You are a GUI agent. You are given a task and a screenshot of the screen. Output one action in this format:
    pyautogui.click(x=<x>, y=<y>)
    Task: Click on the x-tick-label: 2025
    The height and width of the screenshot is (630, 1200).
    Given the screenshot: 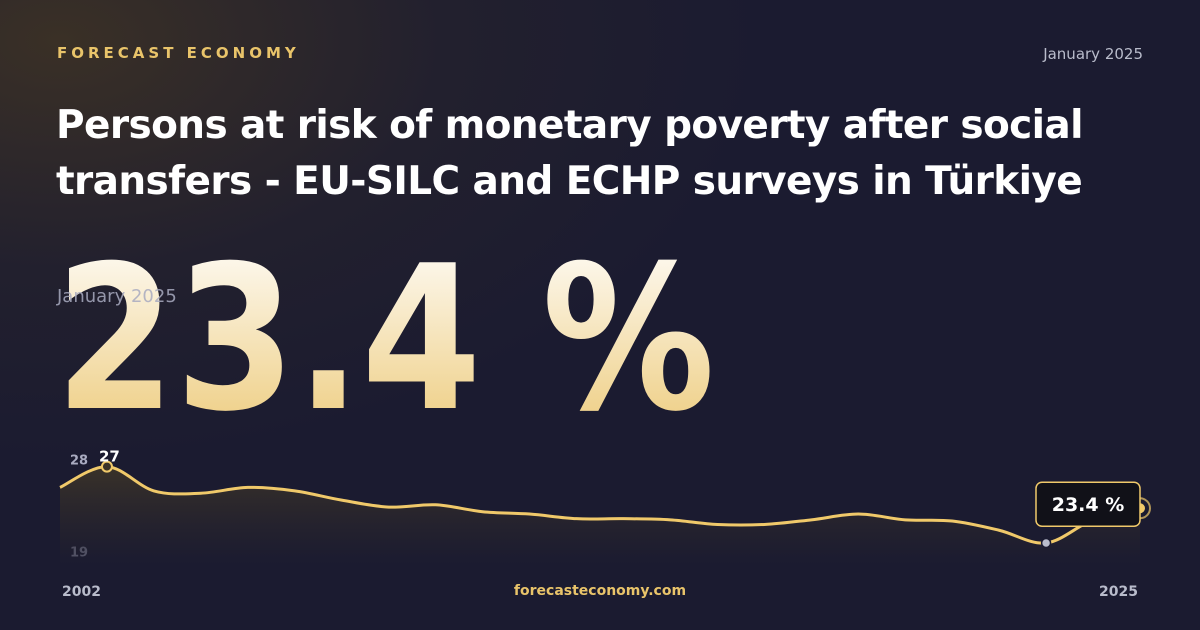 What is the action you would take?
    pyautogui.click(x=1118, y=592)
    